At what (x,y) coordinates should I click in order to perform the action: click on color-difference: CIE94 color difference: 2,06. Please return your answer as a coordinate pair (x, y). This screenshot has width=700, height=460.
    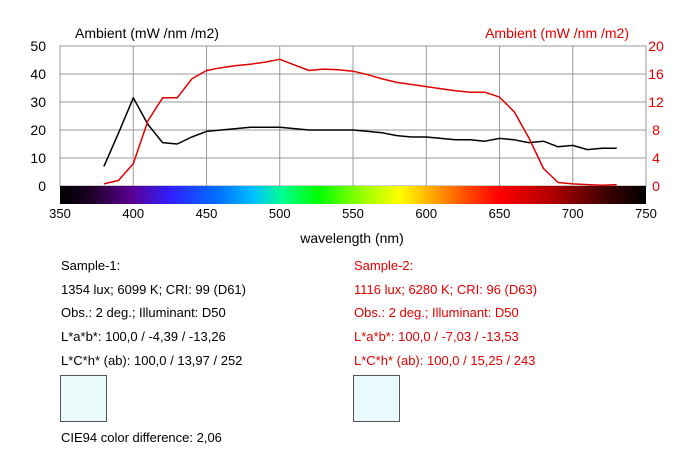
    Looking at the image, I should click on (141, 437).